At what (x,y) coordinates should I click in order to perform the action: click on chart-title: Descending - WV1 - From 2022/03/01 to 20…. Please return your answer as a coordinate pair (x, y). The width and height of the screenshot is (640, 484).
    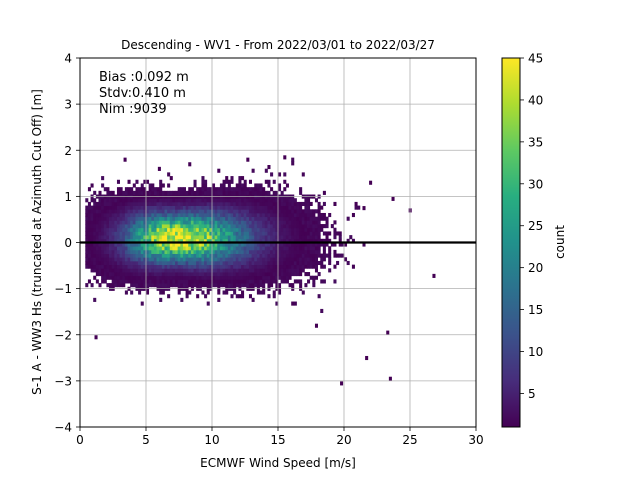
    Looking at the image, I should click on (278, 45).